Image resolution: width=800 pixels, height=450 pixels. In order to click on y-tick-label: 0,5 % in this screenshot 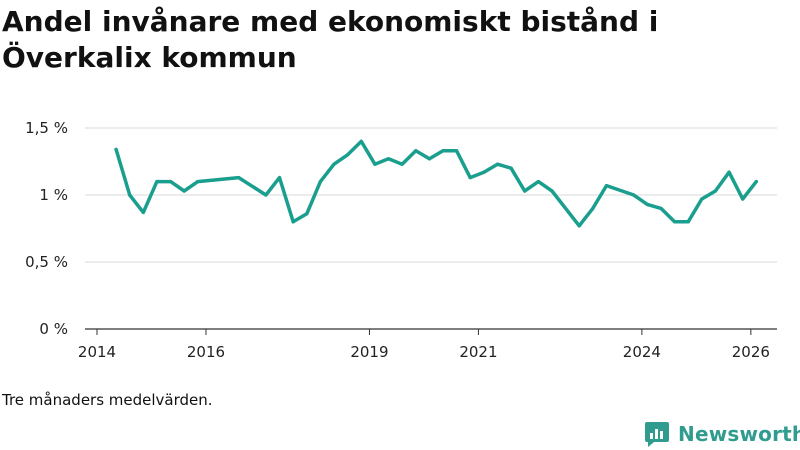, I will do `click(46, 262)`.